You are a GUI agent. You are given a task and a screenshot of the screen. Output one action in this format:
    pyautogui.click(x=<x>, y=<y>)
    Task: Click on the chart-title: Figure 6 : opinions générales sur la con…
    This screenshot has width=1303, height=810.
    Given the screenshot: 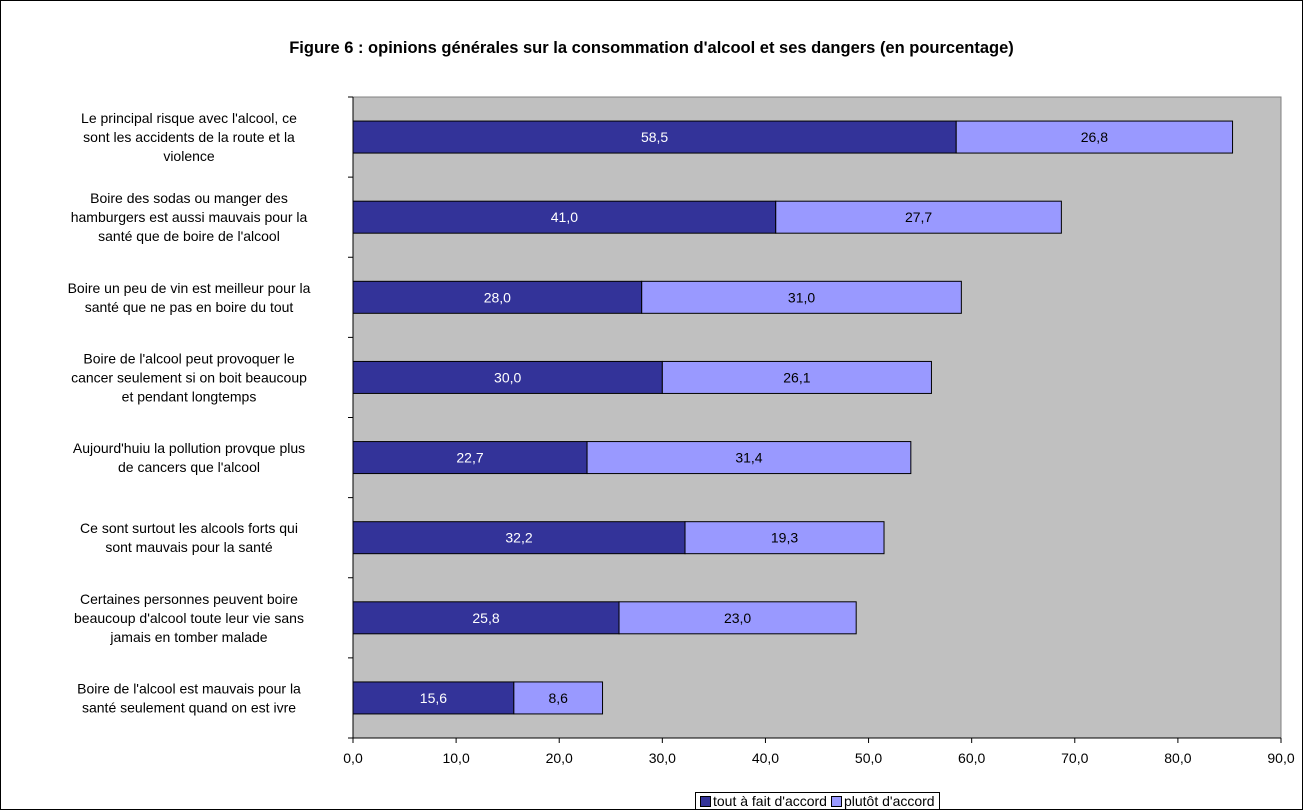 What is the action you would take?
    pyautogui.click(x=651, y=48)
    